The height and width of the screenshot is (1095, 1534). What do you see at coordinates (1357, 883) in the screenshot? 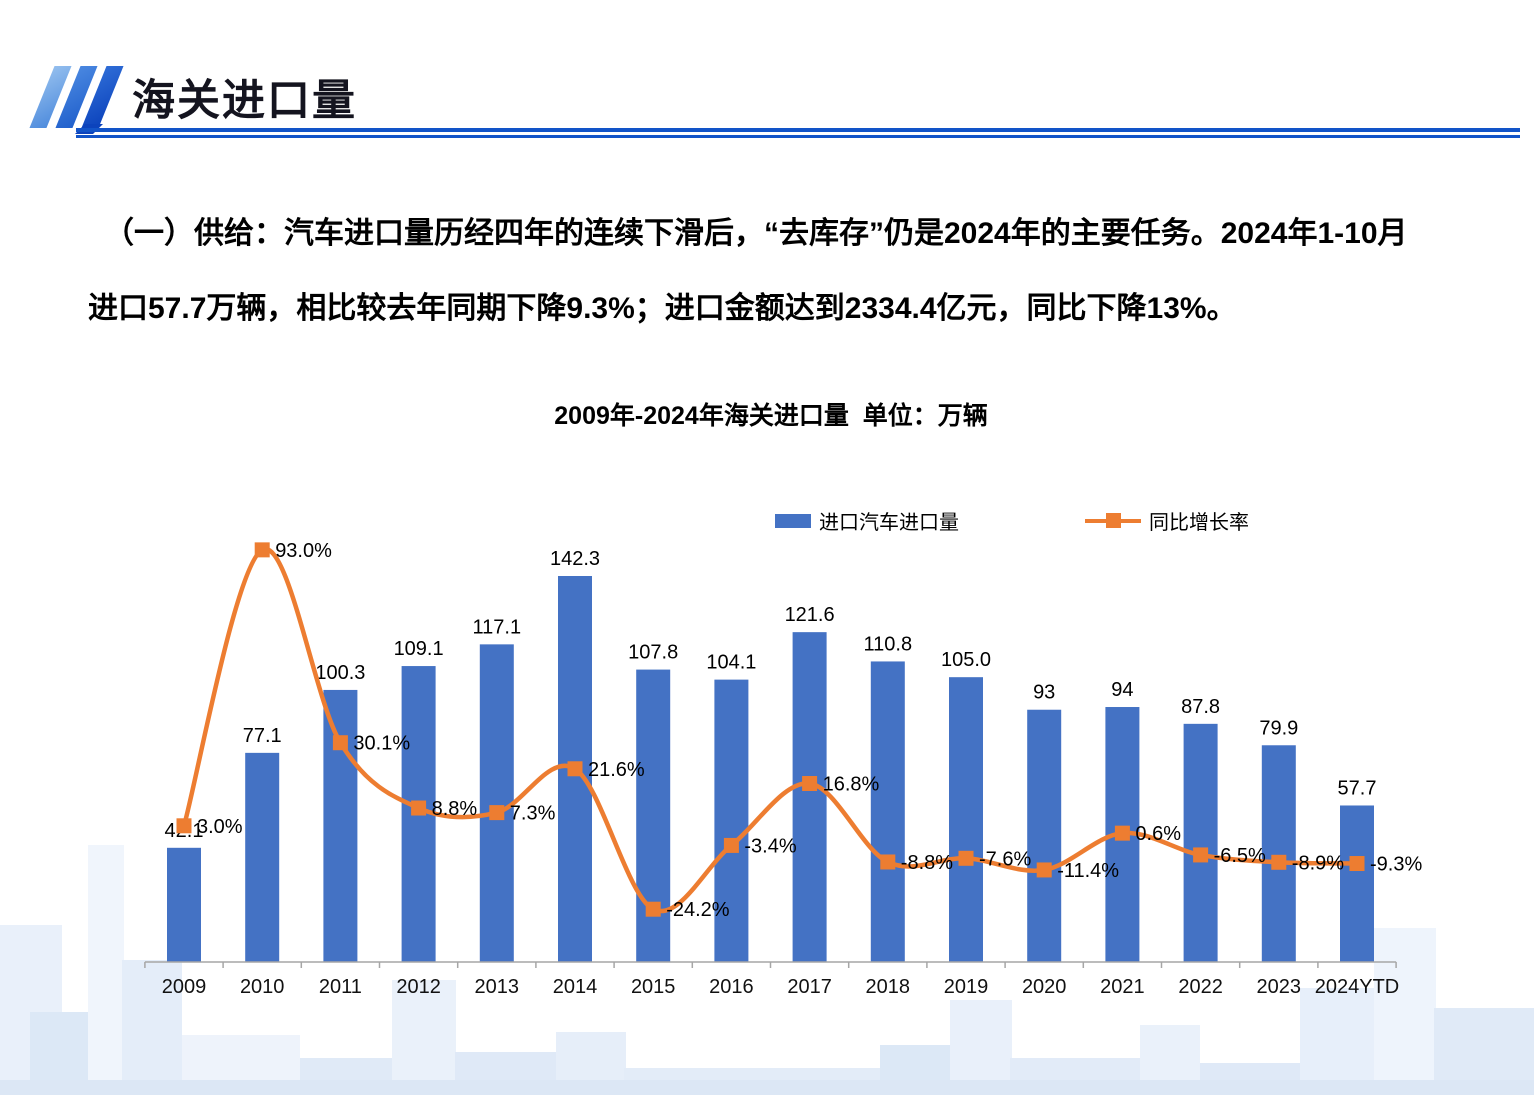
I see `bar-2024YTD` at bounding box center [1357, 883].